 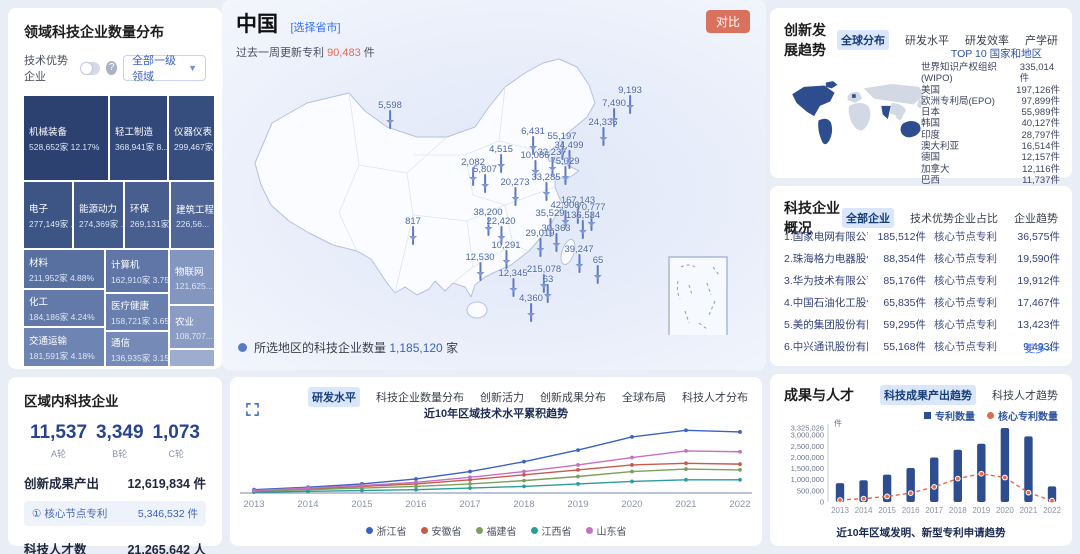 What do you see at coordinates (137, 312) in the screenshot?
I see `treemap-tile-11: 医疗健康 158,721家 3.65%` at bounding box center [137, 312].